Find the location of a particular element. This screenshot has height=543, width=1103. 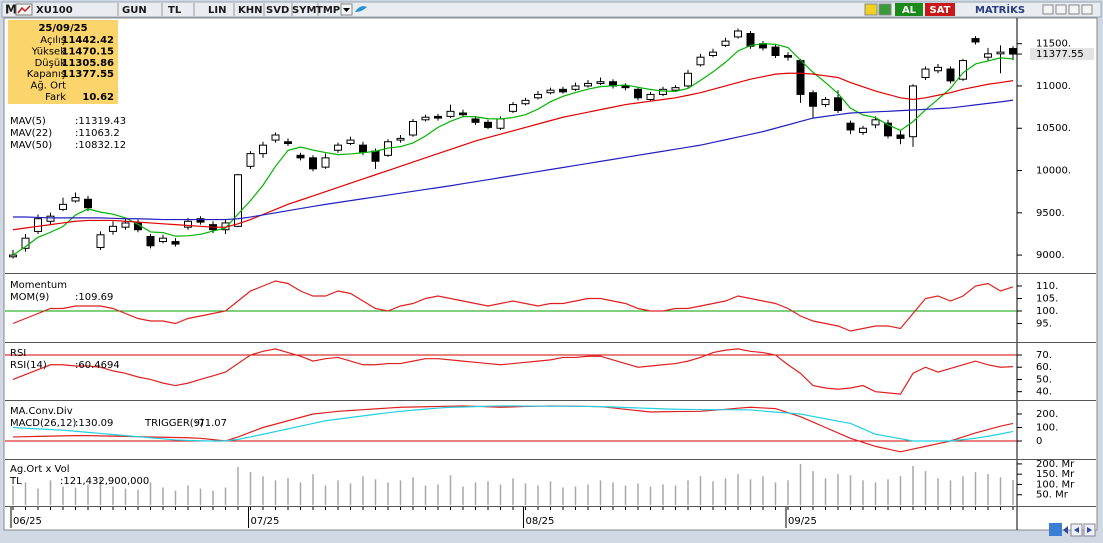

y-tick-label: 11000. is located at coordinates (1053, 86).